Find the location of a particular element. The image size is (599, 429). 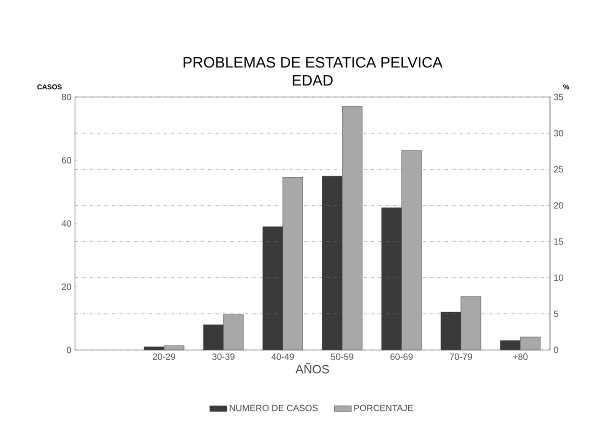

x-axis-title: AÑOS is located at coordinates (312, 368).